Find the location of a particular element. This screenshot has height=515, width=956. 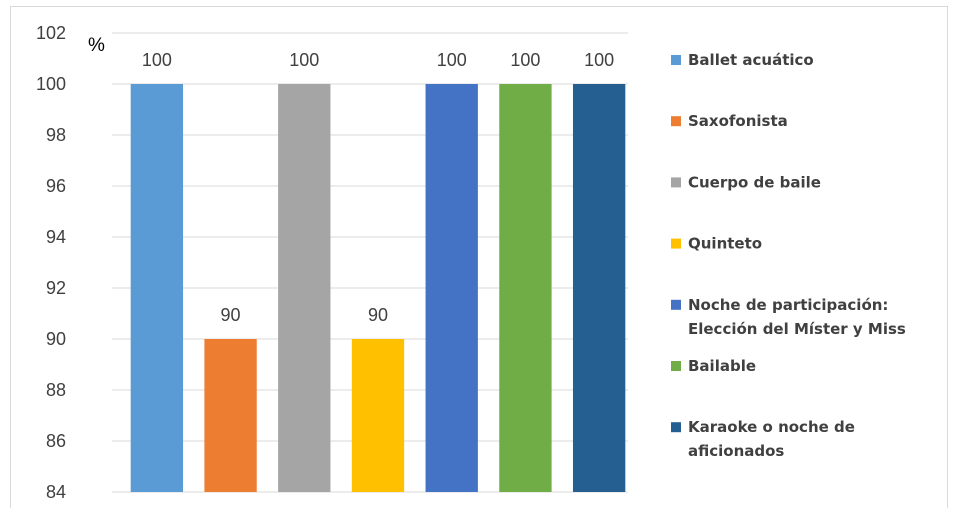

y-tick-label: 94 is located at coordinates (56, 237).